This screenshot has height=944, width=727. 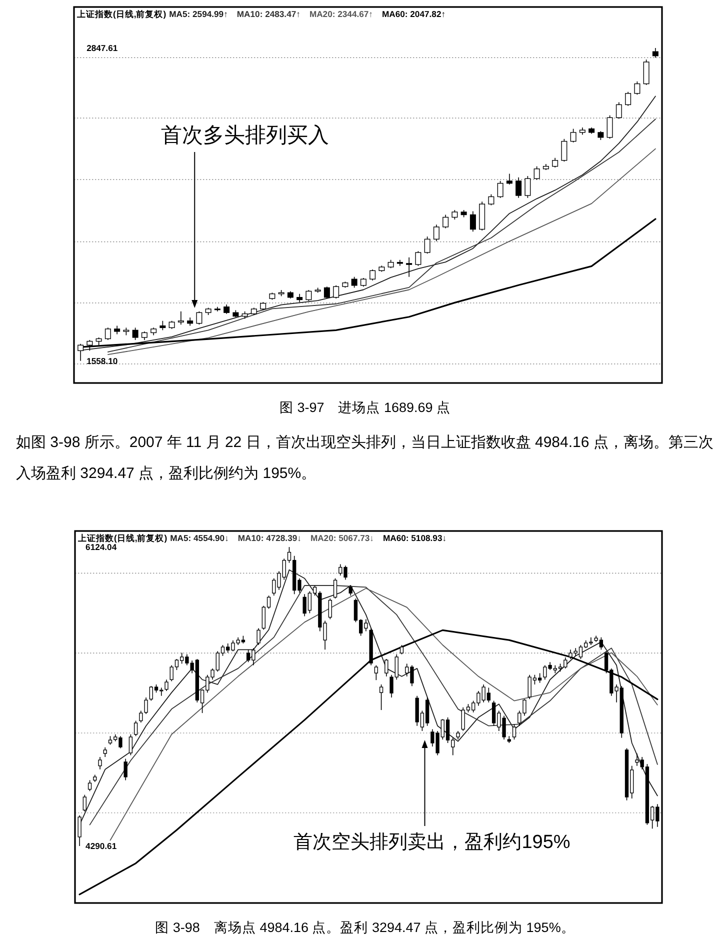 What do you see at coordinates (341, 14) in the screenshot?
I see `text: MA20: 2344.67↑` at bounding box center [341, 14].